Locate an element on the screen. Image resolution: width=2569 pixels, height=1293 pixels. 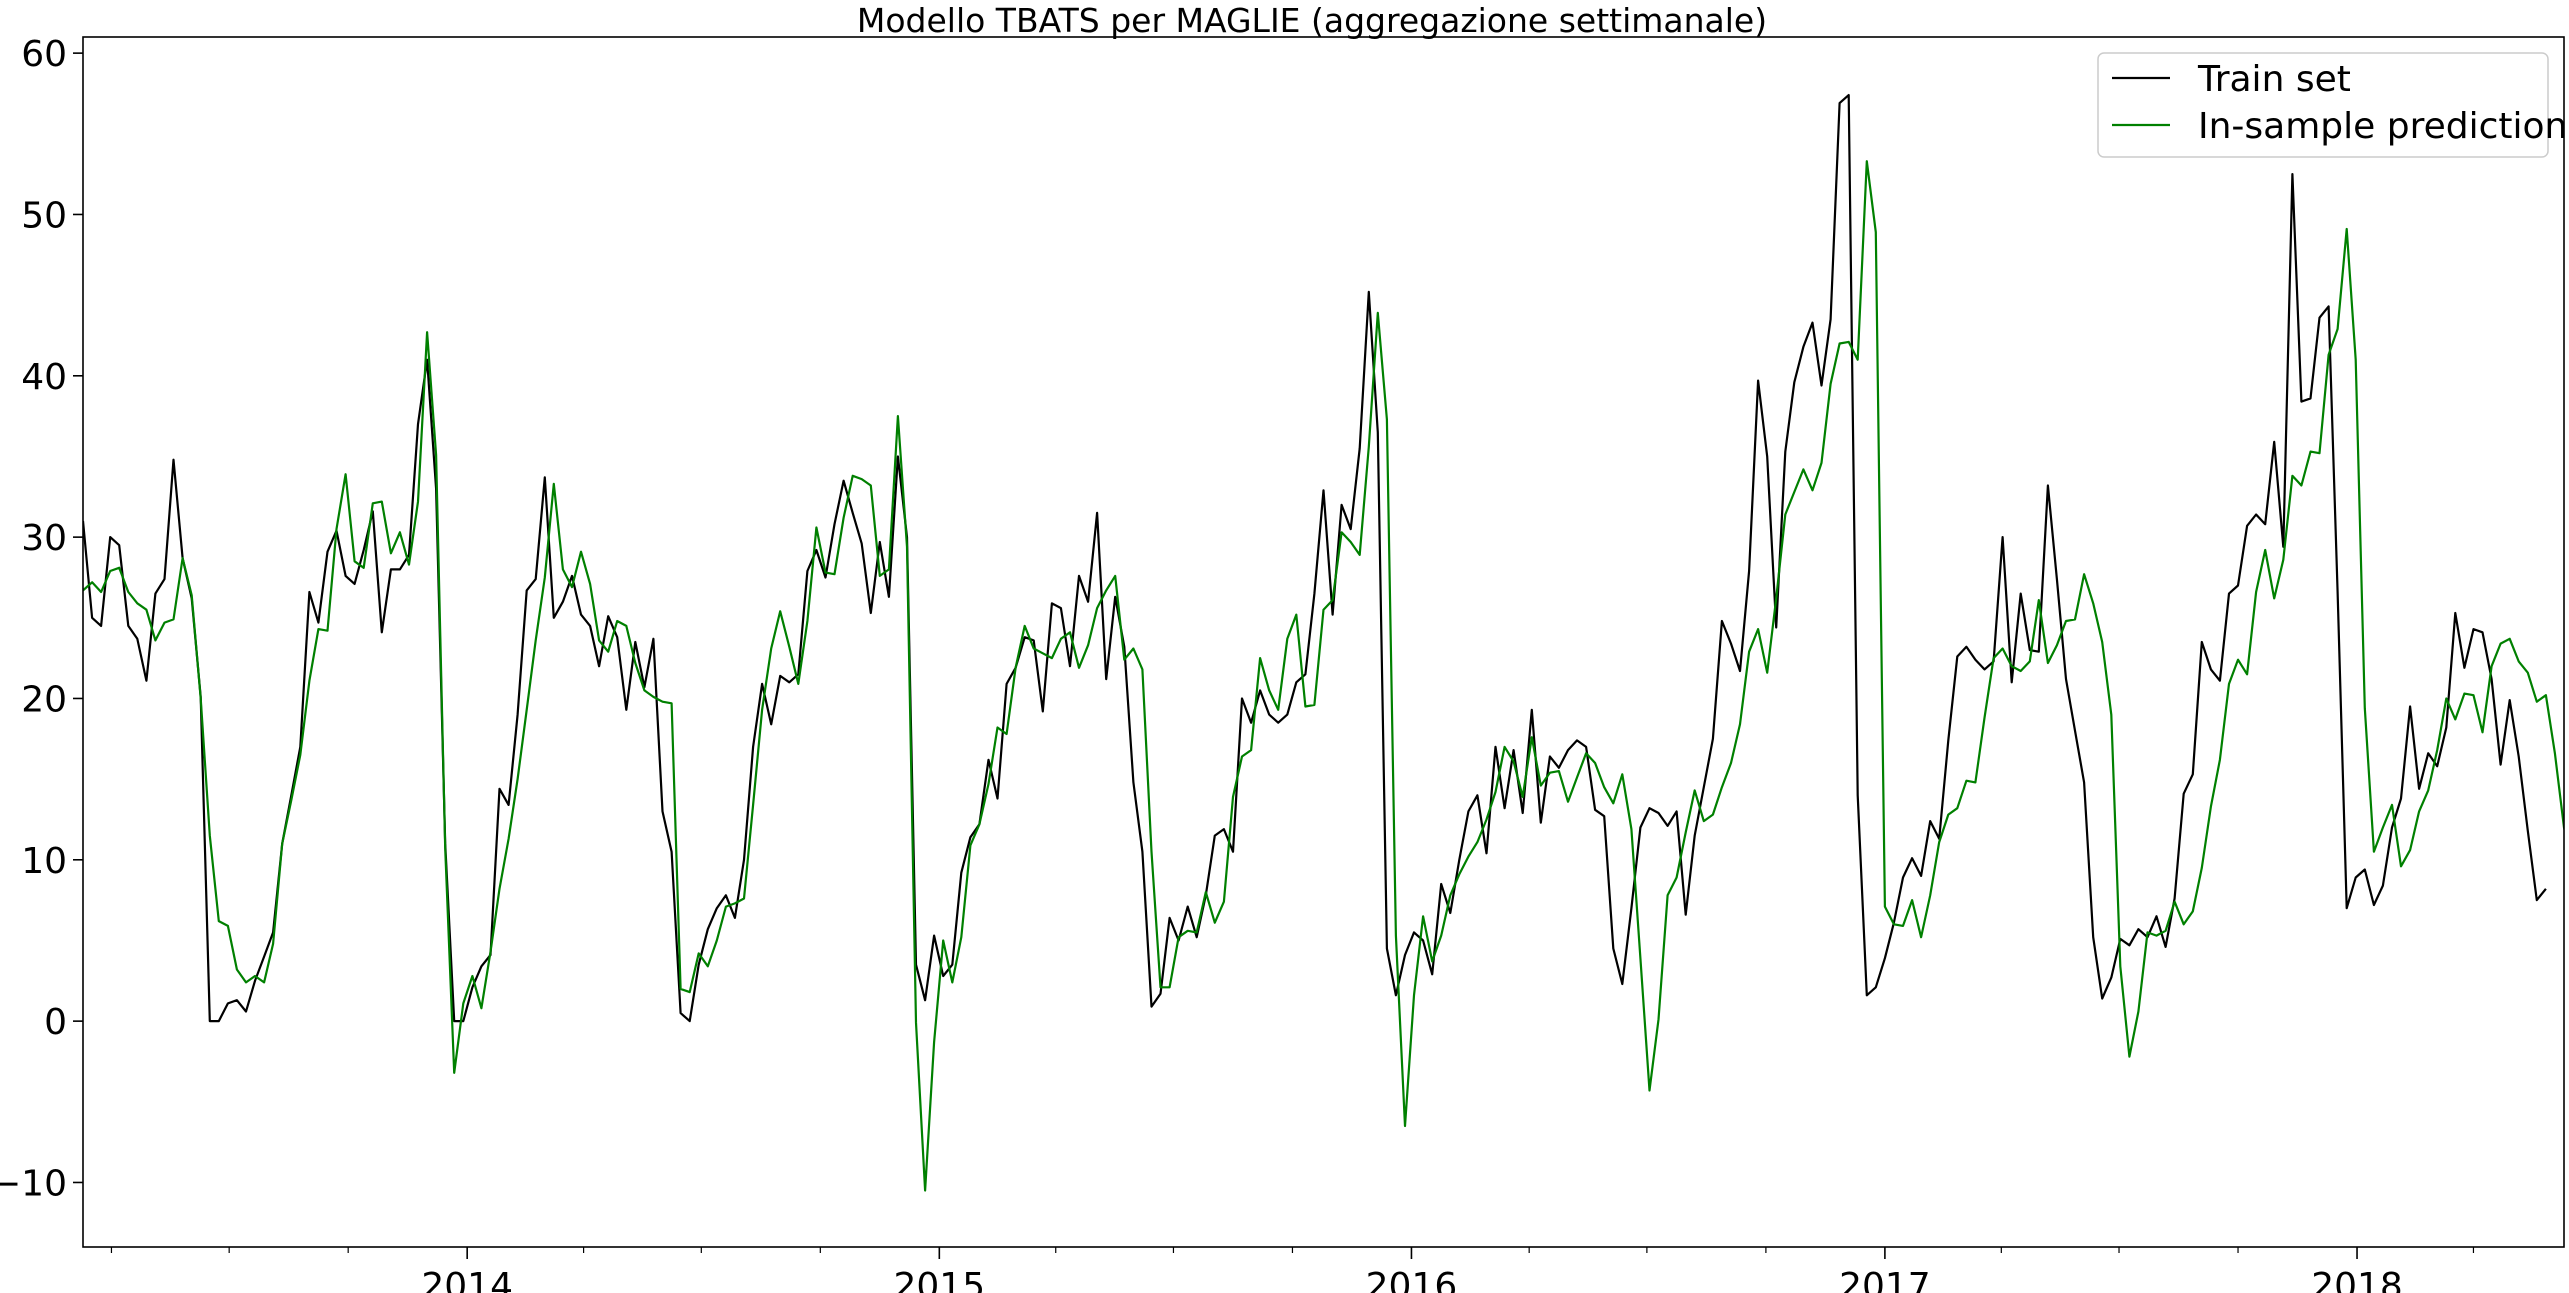
legend-label-in-sample-predictions: In-sample predictions is located at coordinates (2383, 126).